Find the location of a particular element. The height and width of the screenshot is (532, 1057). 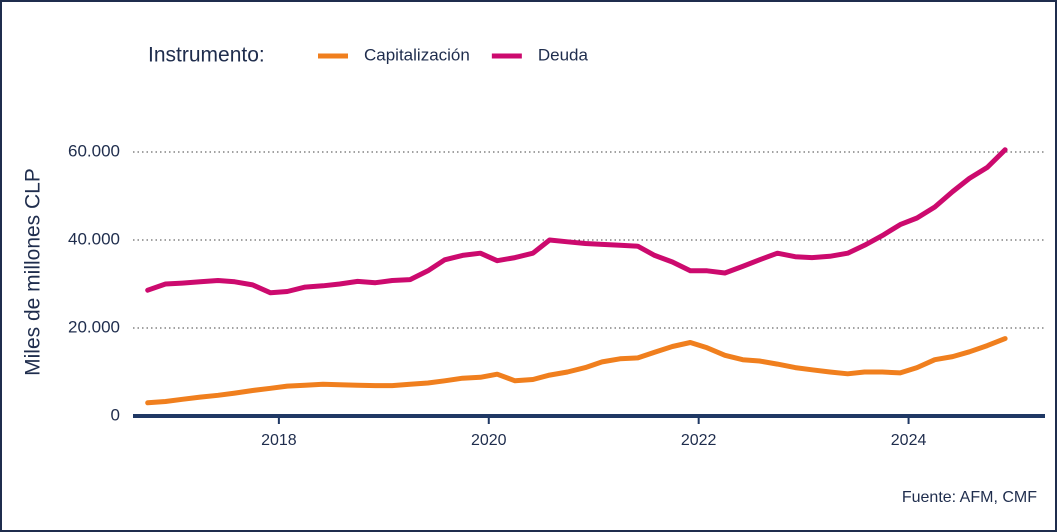

legend-label: Deuda is located at coordinates (563, 54).